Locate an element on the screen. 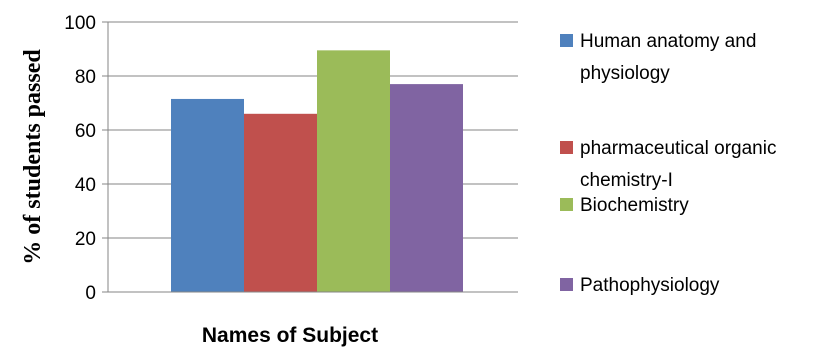 The height and width of the screenshot is (349, 839). y-axis-ticks: 0 20 40 60 80 100 is located at coordinates (86, 158).